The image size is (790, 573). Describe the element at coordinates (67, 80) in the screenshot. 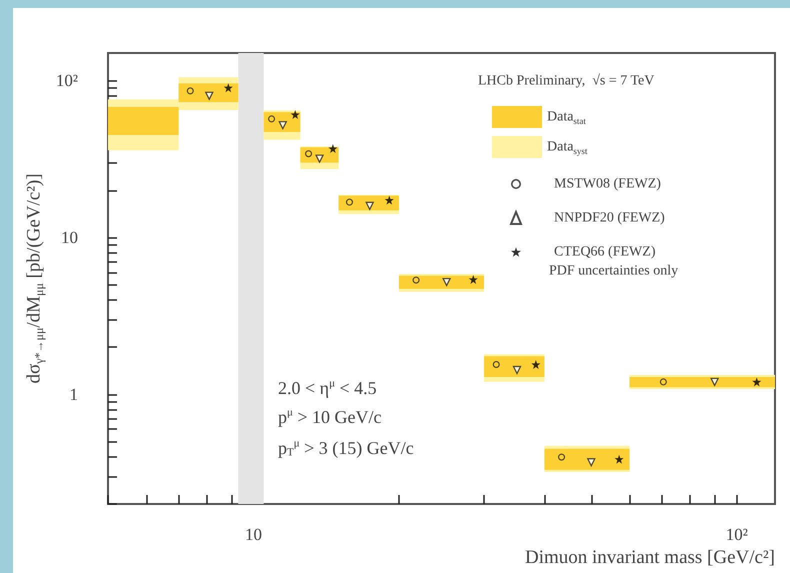

I see `y-tick-label: 10²` at that location.